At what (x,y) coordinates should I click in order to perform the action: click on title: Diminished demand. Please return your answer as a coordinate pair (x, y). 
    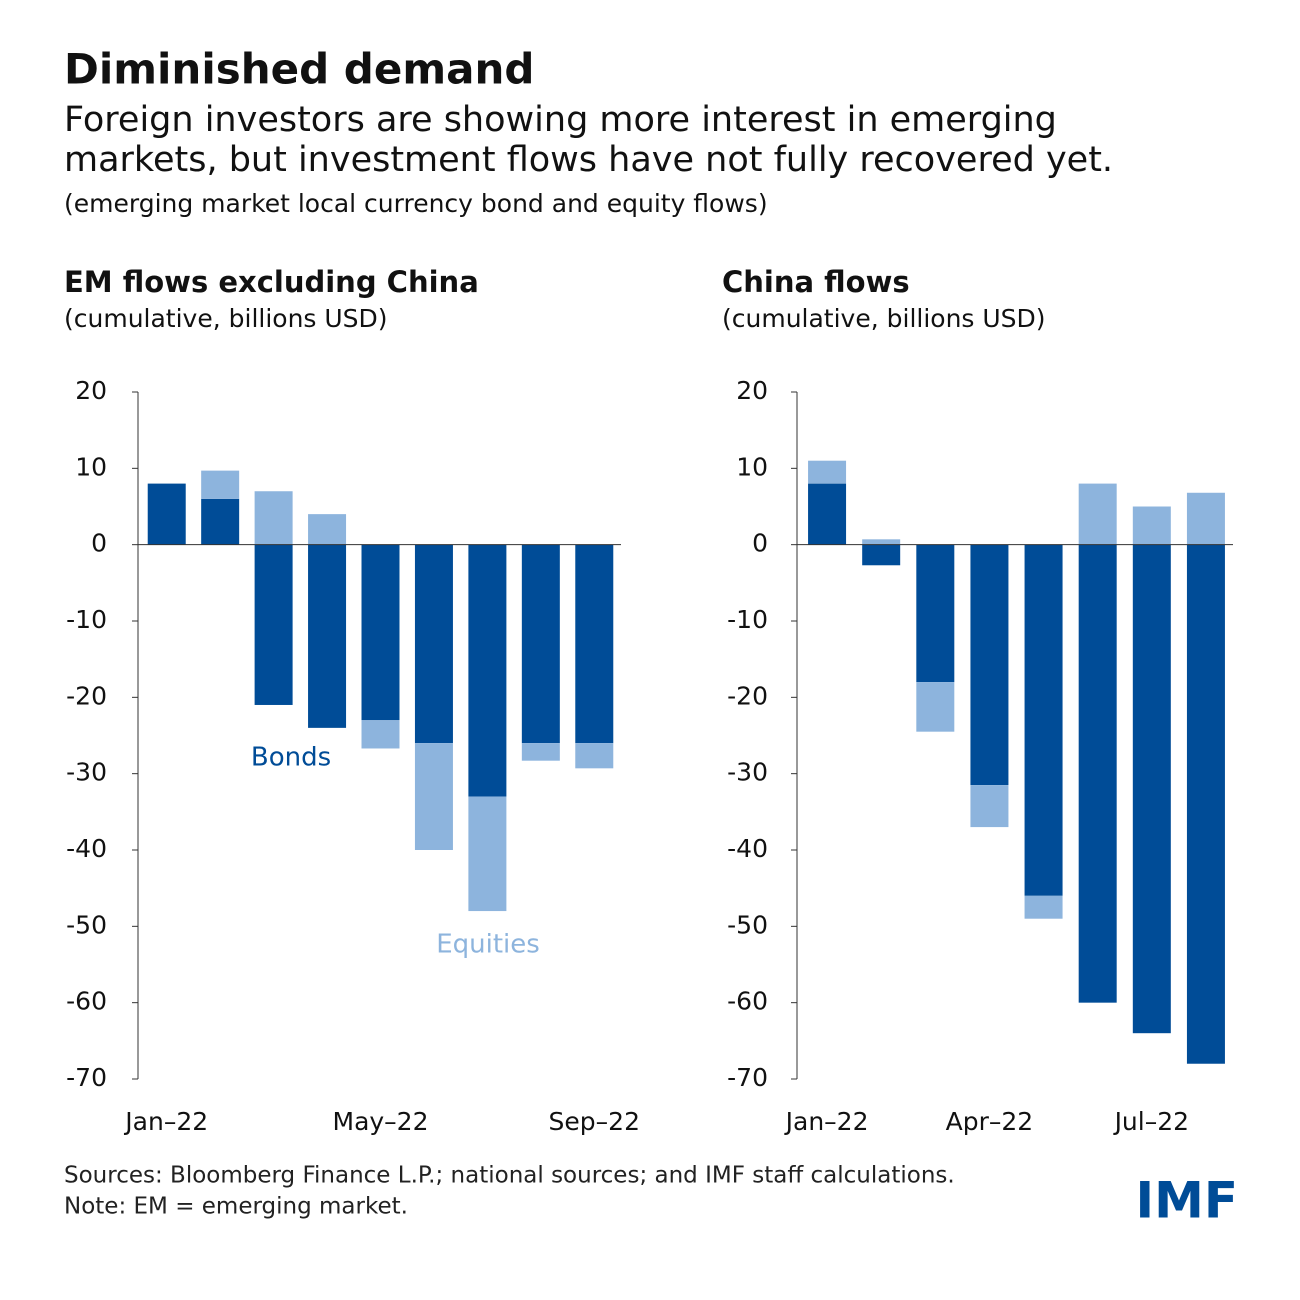
    Looking at the image, I should click on (299, 69).